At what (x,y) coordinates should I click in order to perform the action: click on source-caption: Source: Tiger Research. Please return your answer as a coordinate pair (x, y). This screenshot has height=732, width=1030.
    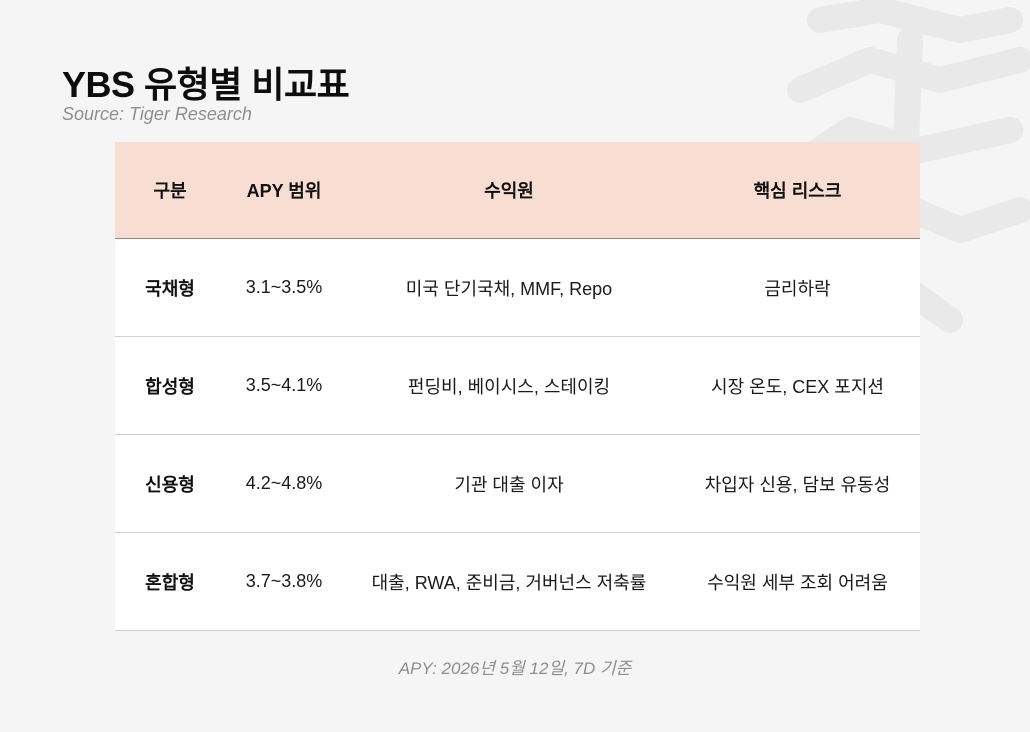
    Looking at the image, I should click on (157, 114).